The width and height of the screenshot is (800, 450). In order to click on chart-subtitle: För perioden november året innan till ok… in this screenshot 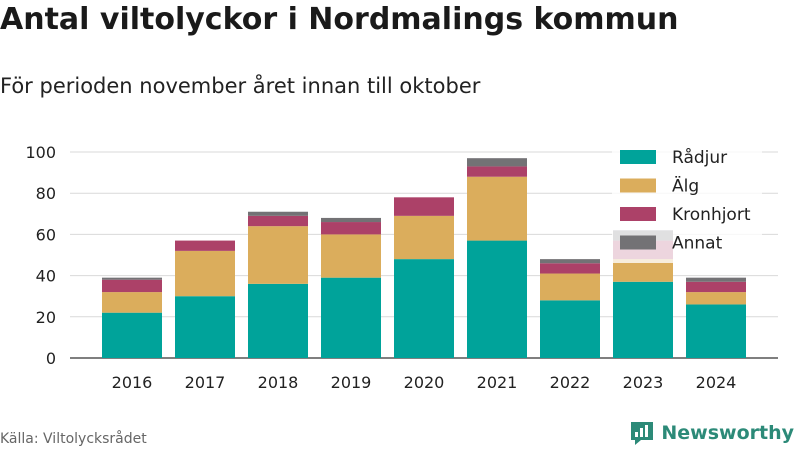, I will do `click(240, 86)`.